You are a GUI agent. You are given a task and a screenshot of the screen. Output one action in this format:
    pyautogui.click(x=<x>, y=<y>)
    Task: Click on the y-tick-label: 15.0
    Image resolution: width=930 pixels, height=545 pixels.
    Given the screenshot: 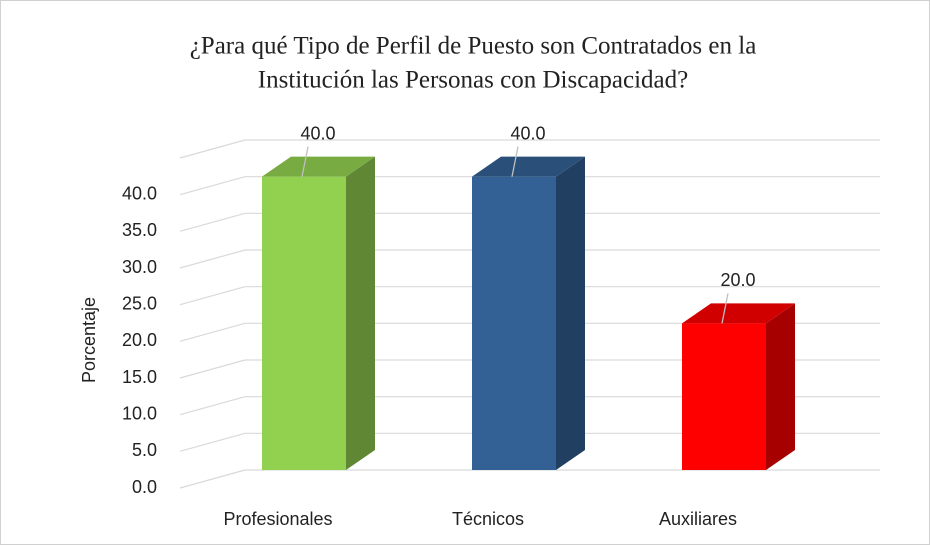 What is the action you would take?
    pyautogui.click(x=139, y=377)
    